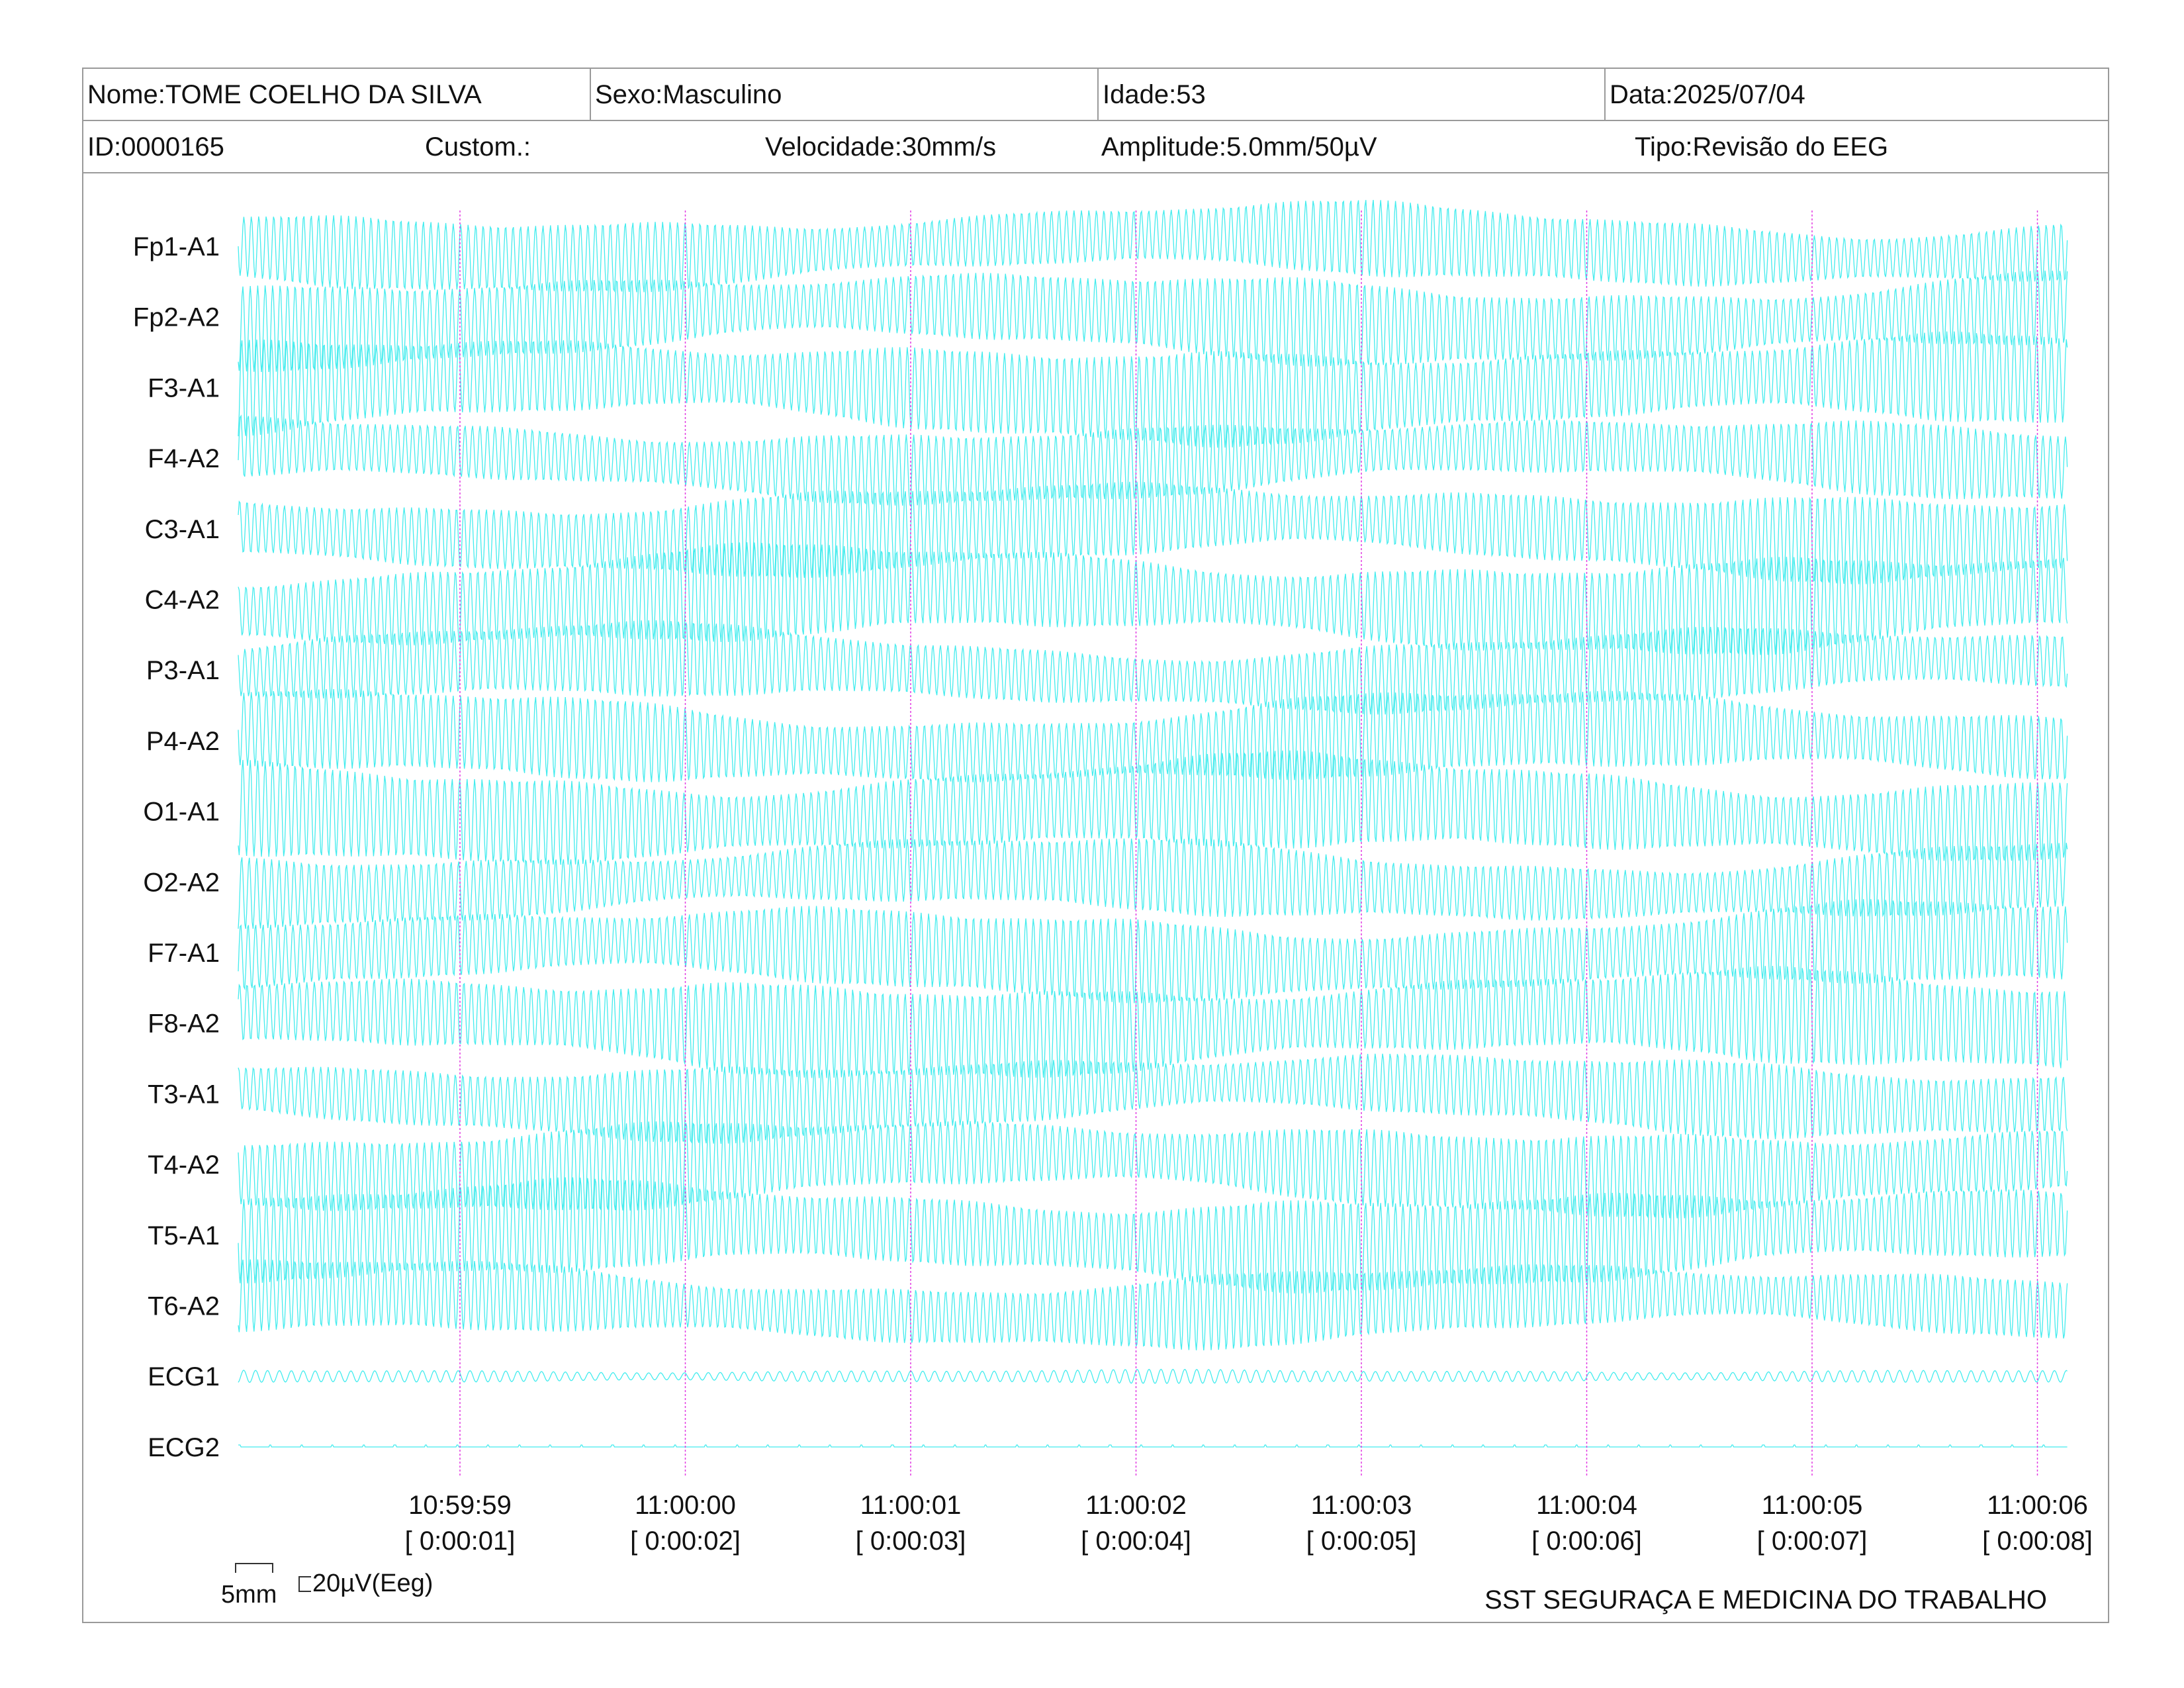 The height and width of the screenshot is (1688, 2184). What do you see at coordinates (1153, 389) in the screenshot?
I see `trace-f3-a1` at bounding box center [1153, 389].